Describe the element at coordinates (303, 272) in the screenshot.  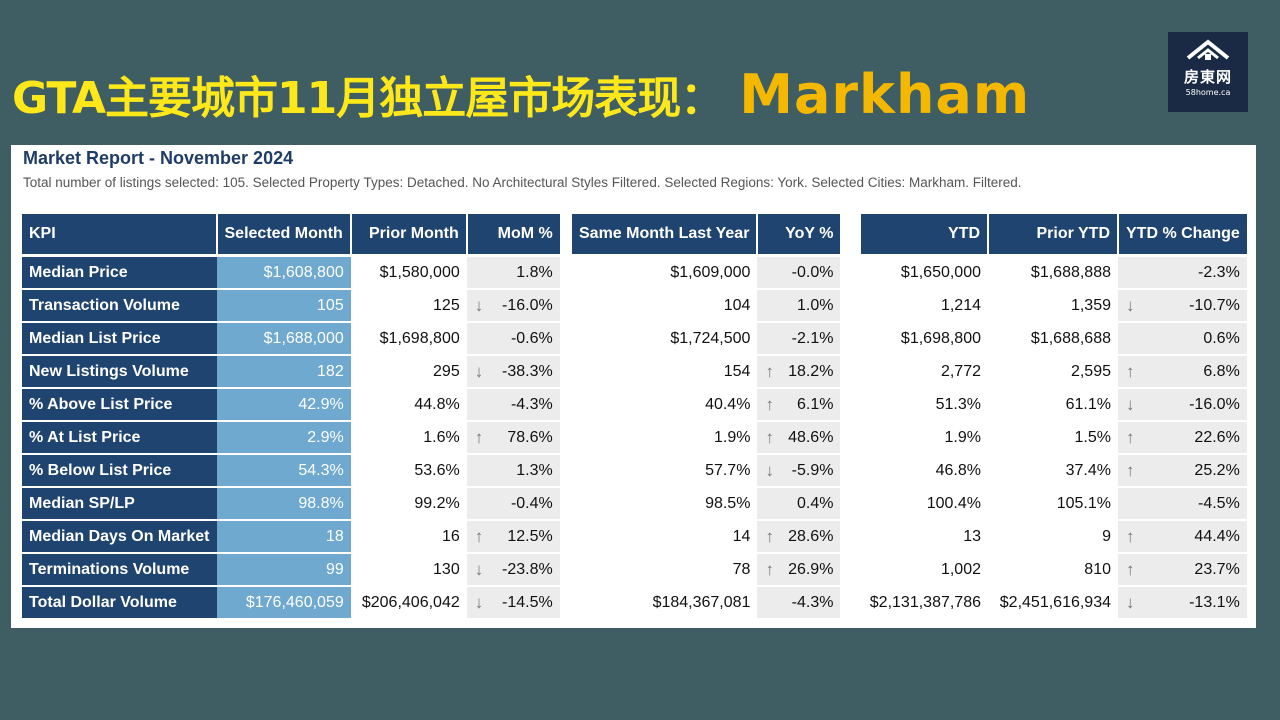
I see `selected-month-cell-value: $1,608,800` at that location.